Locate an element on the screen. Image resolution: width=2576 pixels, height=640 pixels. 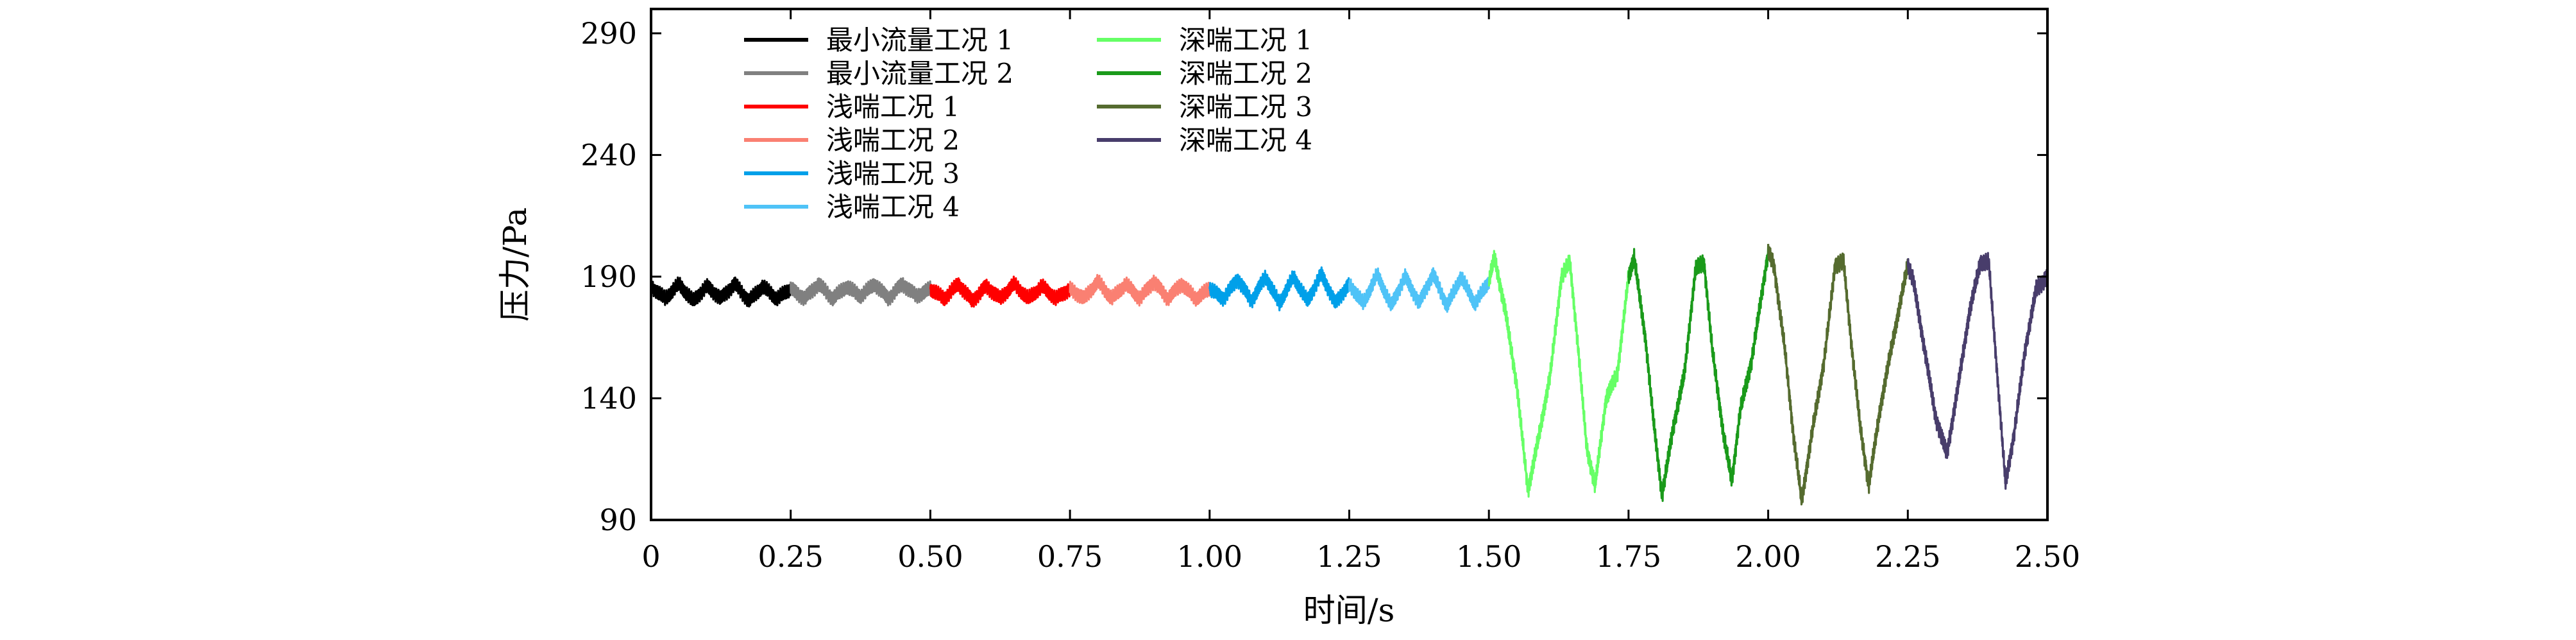
x-tick-label: 1.75 is located at coordinates (1628, 556).